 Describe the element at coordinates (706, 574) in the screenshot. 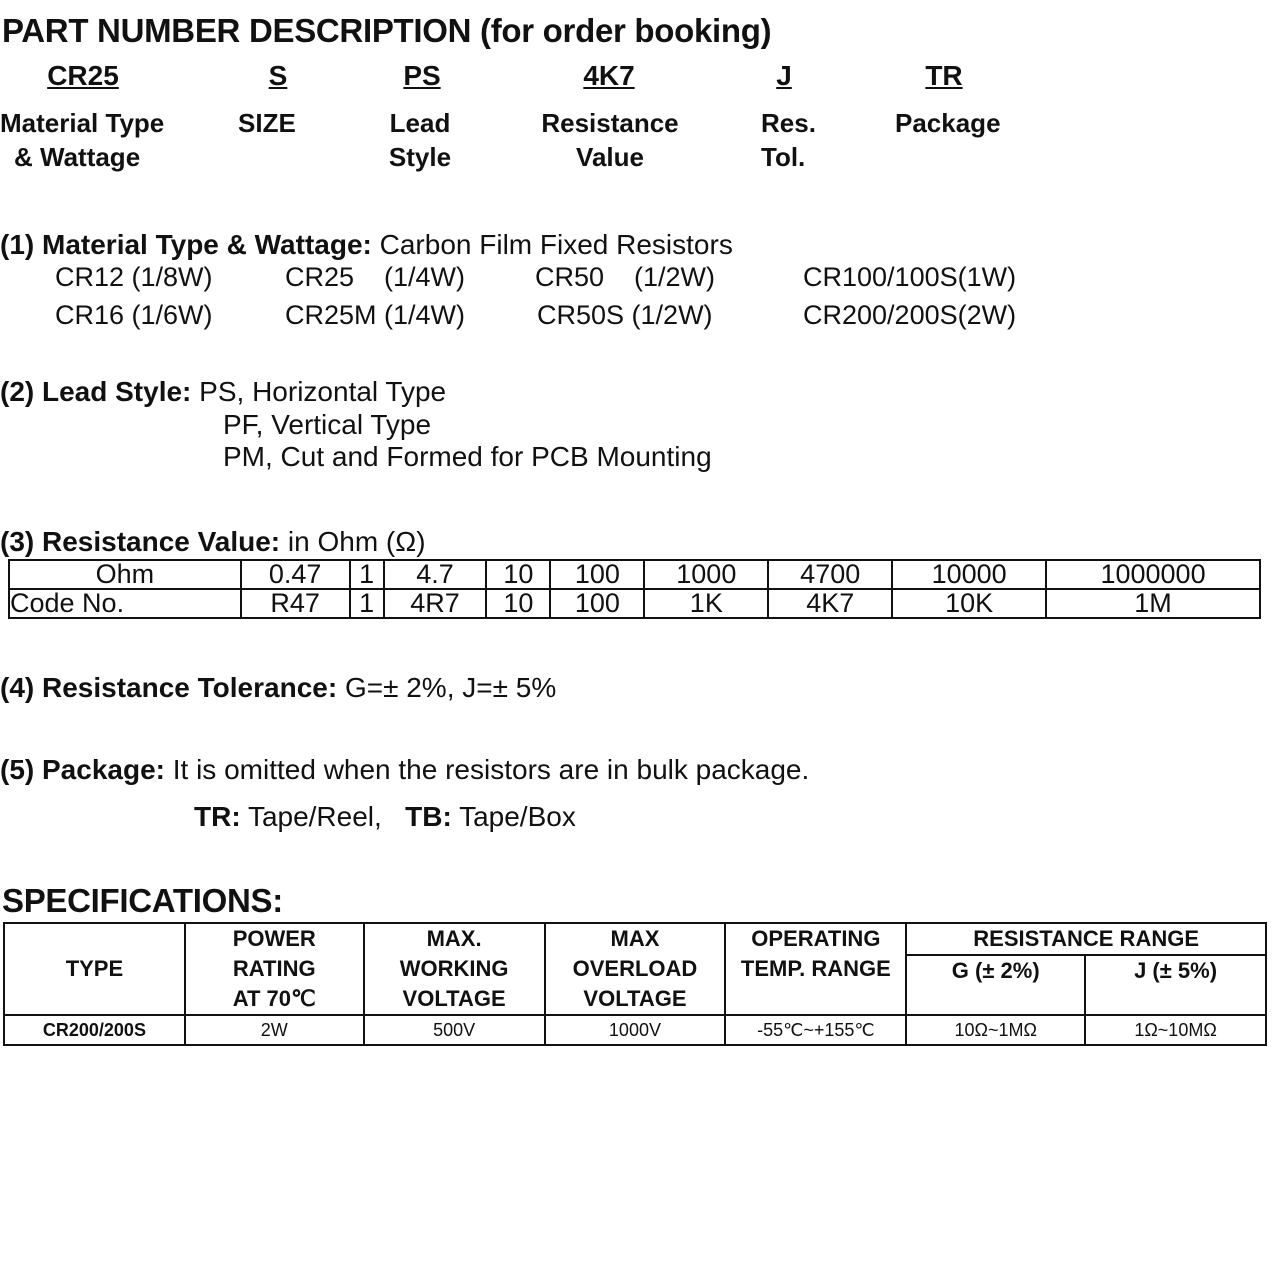

I see `table-cell: 1000` at that location.